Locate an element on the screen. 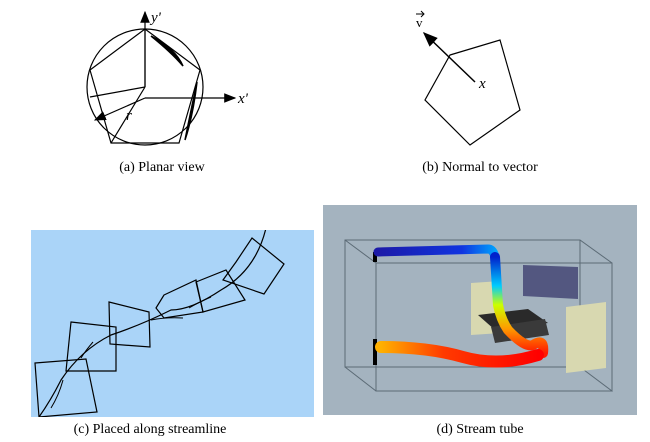 This screenshot has height=442, width=650. caption-b: (b) Normal to vector is located at coordinates (480, 167).